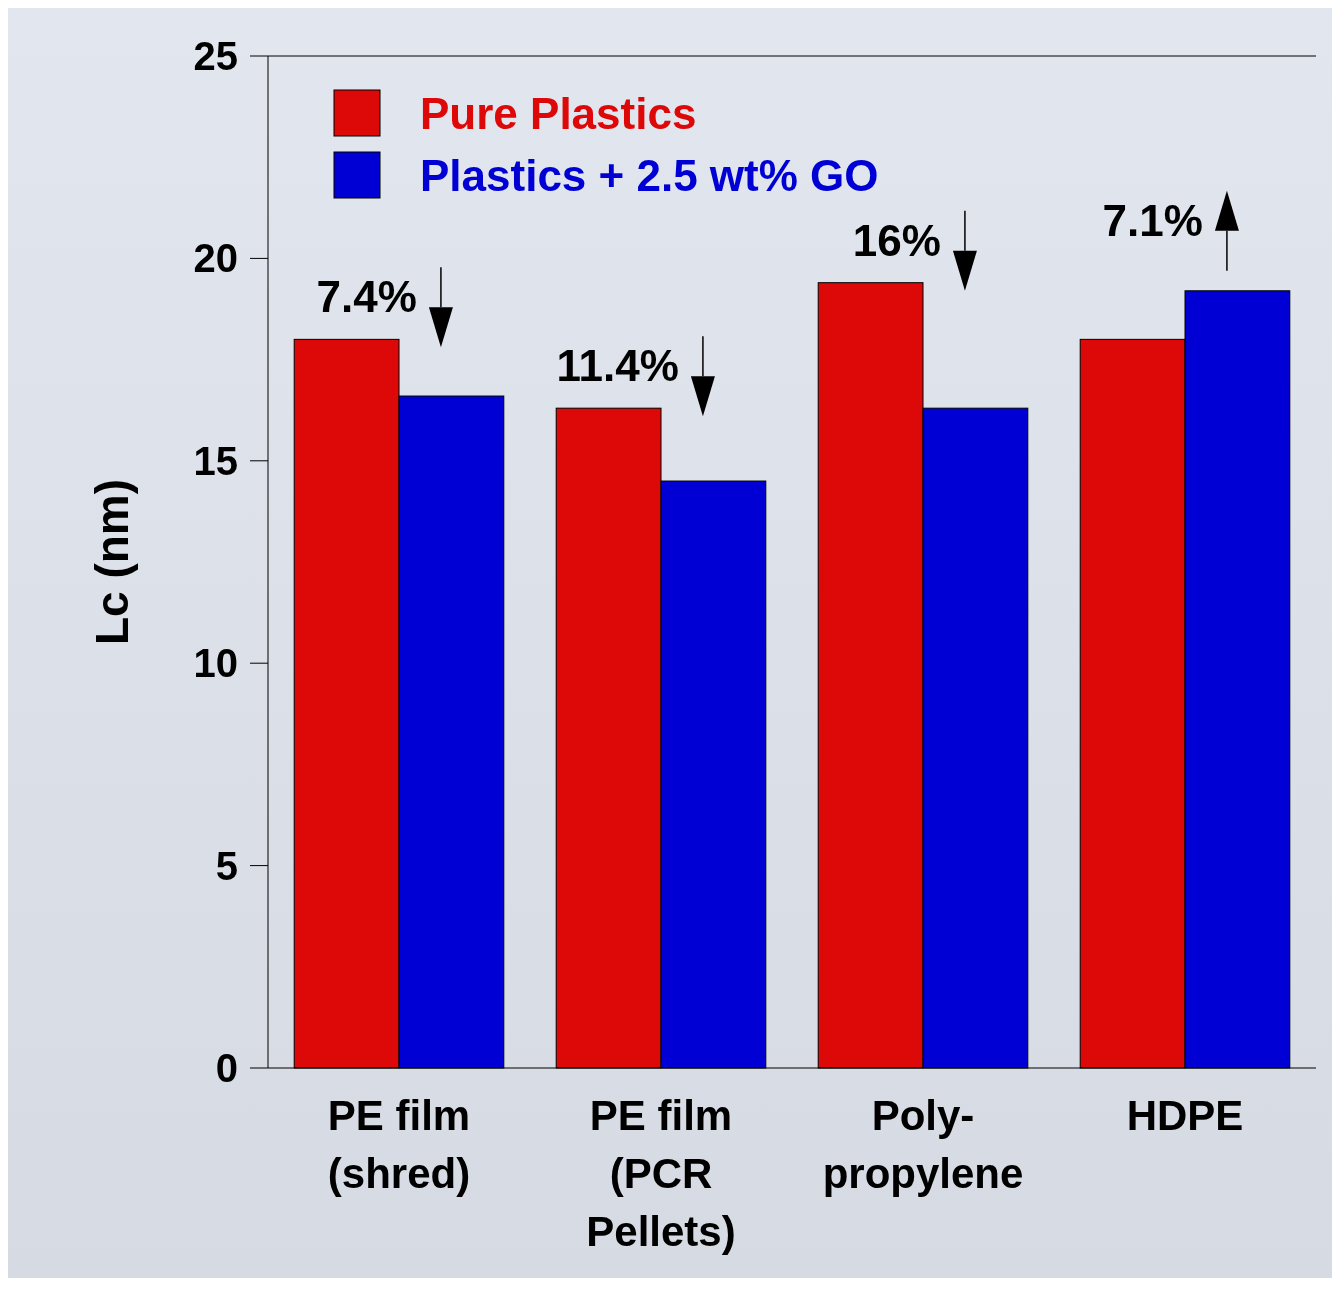 The width and height of the screenshot is (1340, 1299). Describe the element at coordinates (215, 460) in the screenshot. I see `y-tick-label: 15` at that location.